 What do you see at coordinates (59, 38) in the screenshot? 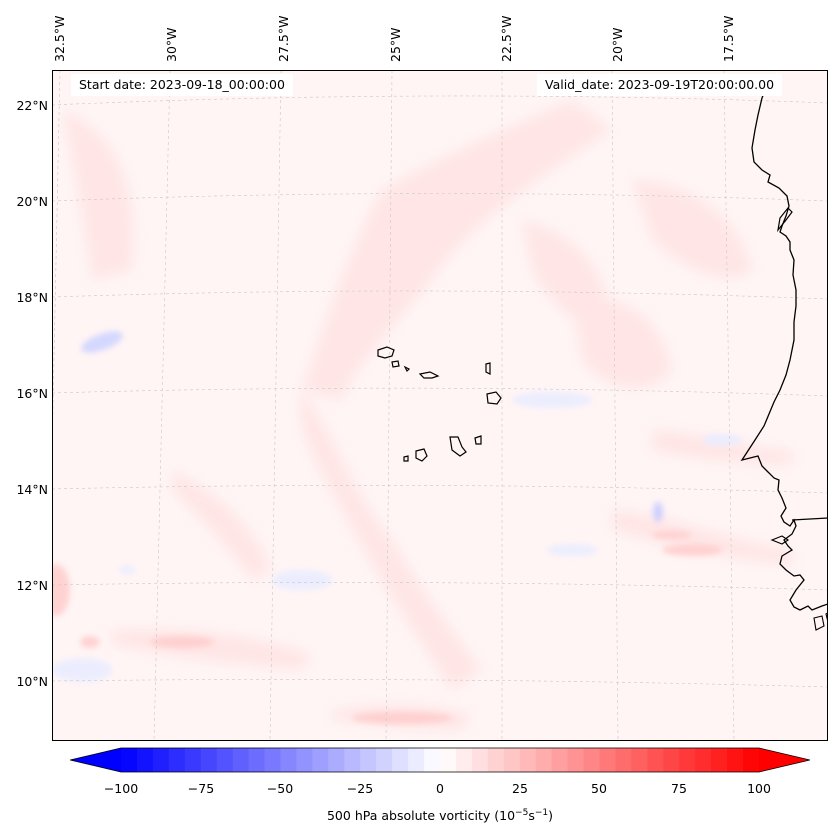
I see `lon-label: 32.5°W` at bounding box center [59, 38].